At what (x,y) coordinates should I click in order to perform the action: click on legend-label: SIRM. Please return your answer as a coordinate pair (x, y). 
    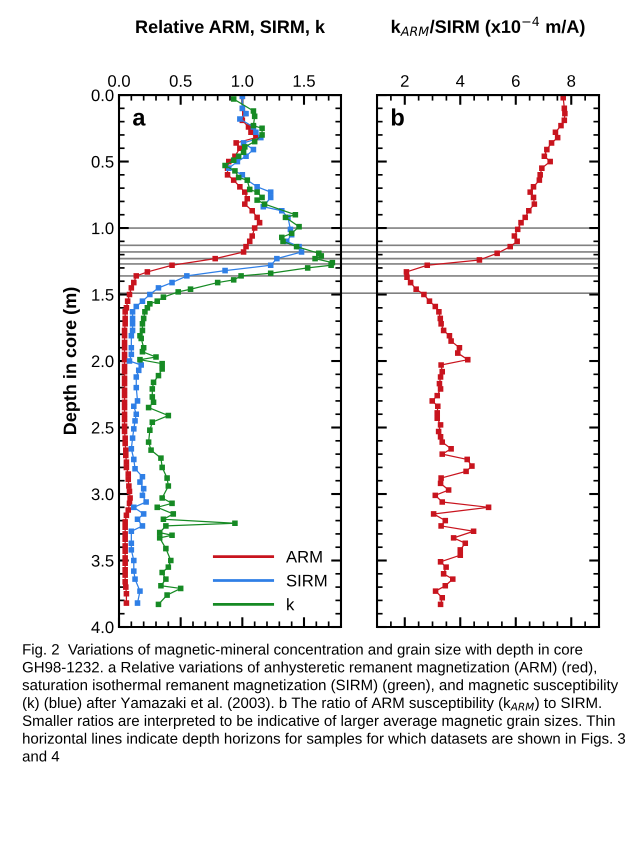
    Looking at the image, I should click on (306, 580).